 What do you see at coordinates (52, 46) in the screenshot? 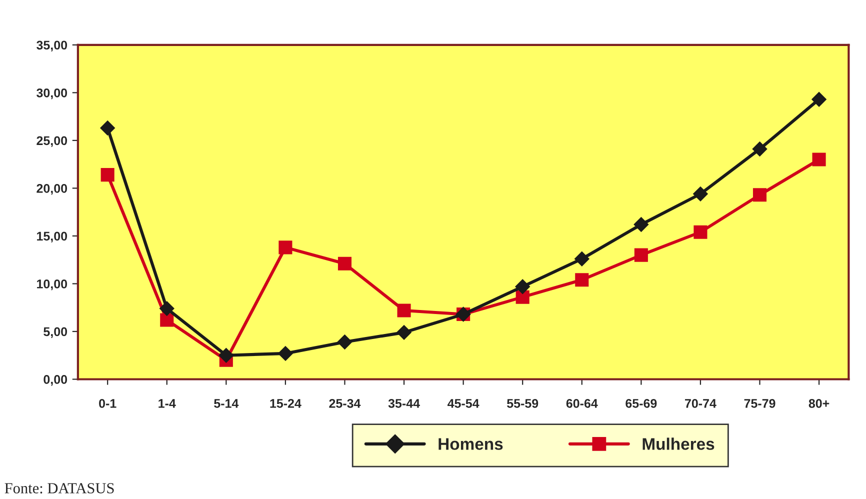
I see `y-tick-label: 35,00` at bounding box center [52, 46].